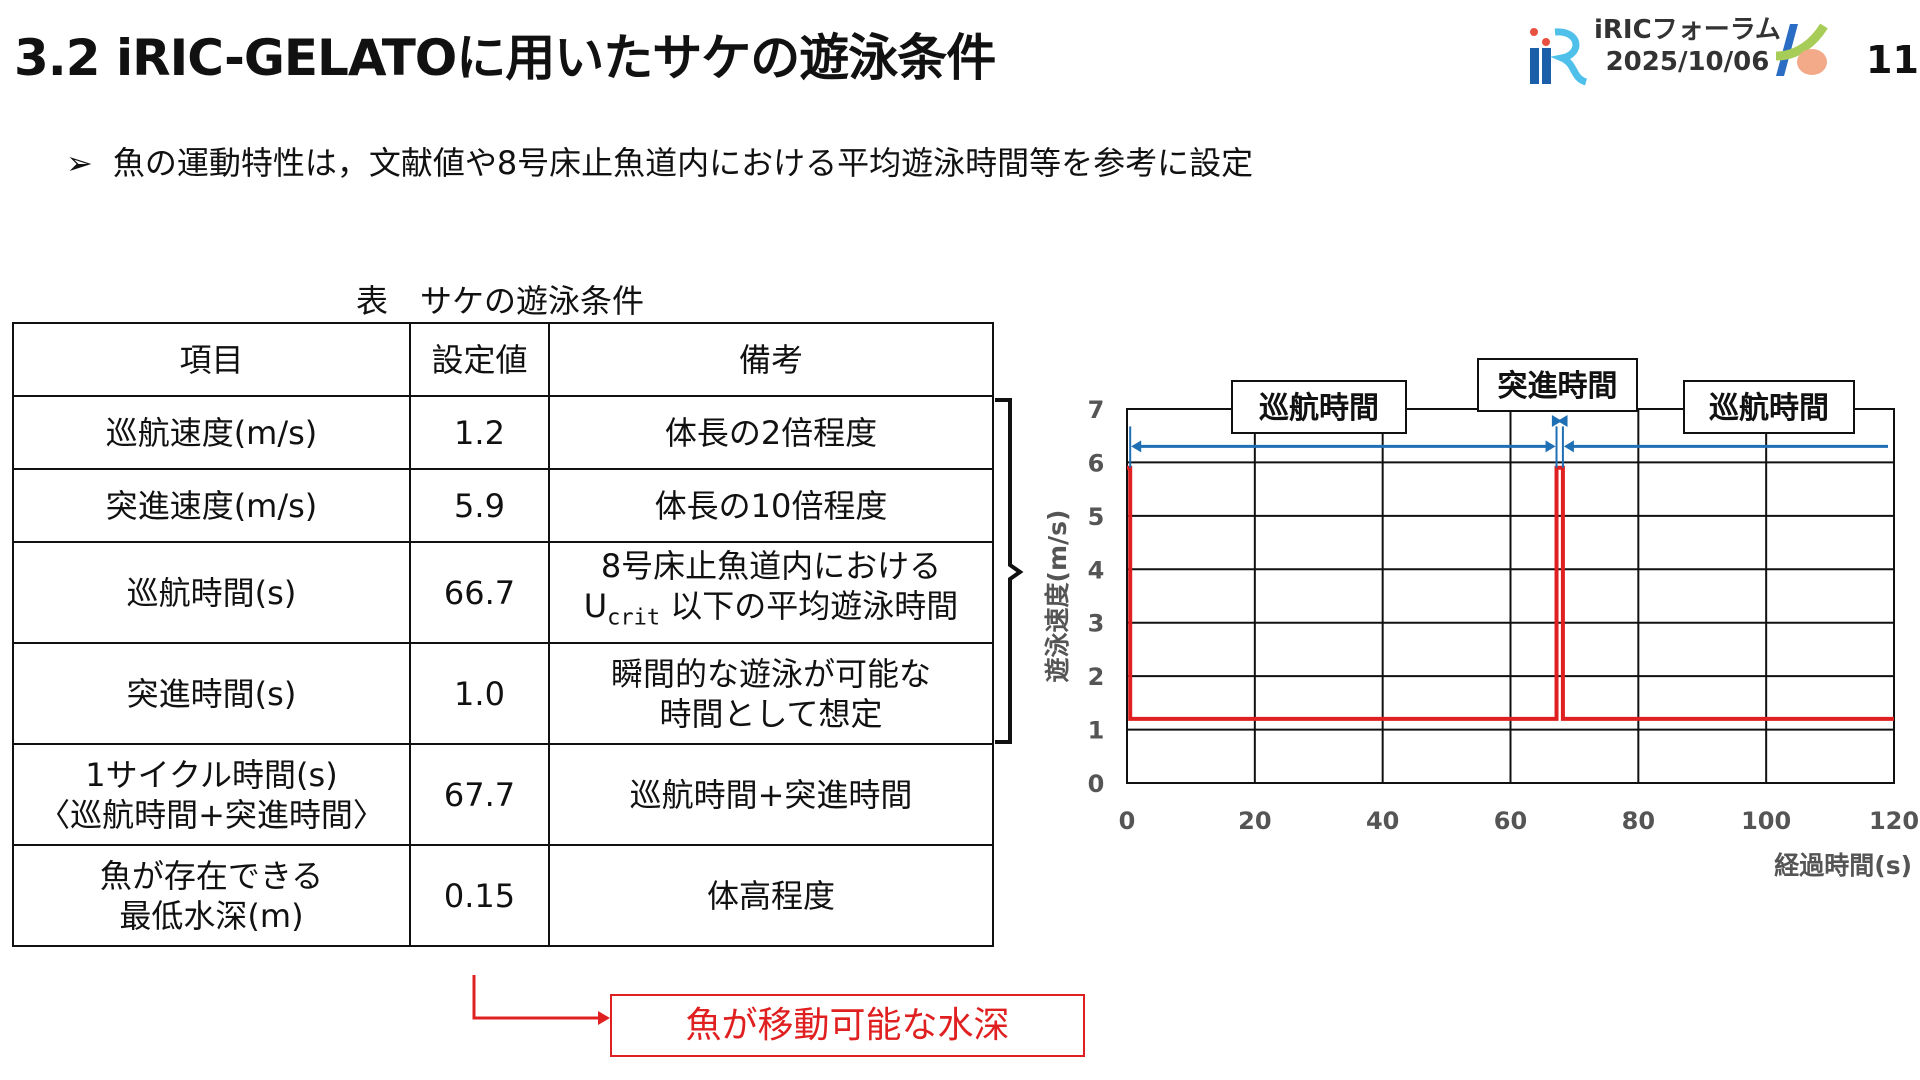  I want to click on callout-box: 魚が移動可能な水深, so click(847, 1025).